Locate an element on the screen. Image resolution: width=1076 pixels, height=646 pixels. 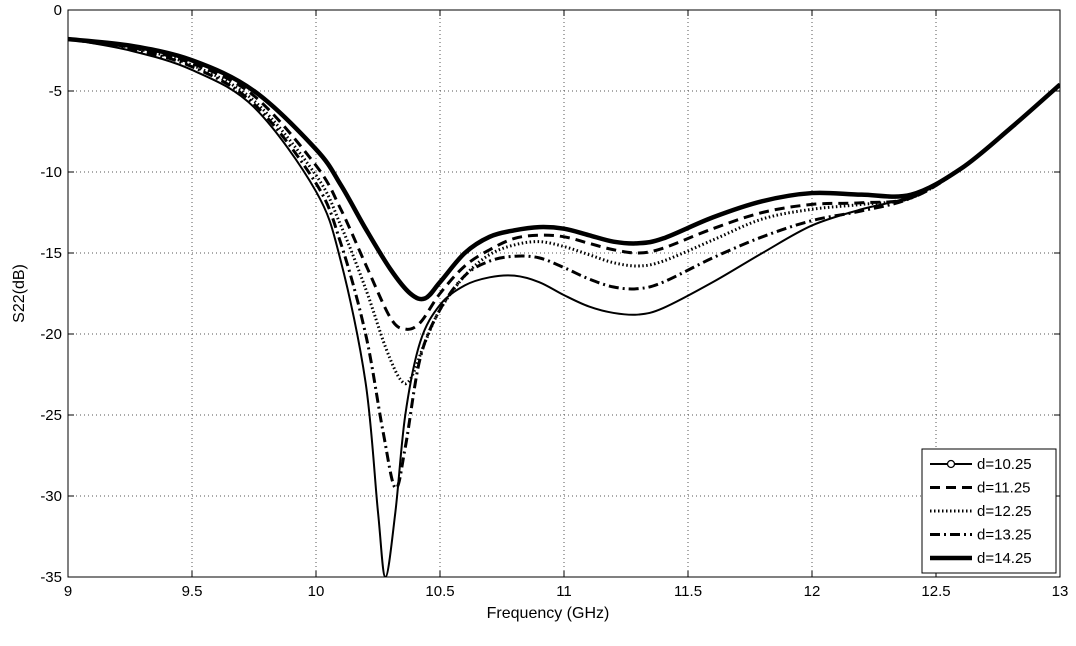
x-tick-label: 12 is located at coordinates (812, 591).